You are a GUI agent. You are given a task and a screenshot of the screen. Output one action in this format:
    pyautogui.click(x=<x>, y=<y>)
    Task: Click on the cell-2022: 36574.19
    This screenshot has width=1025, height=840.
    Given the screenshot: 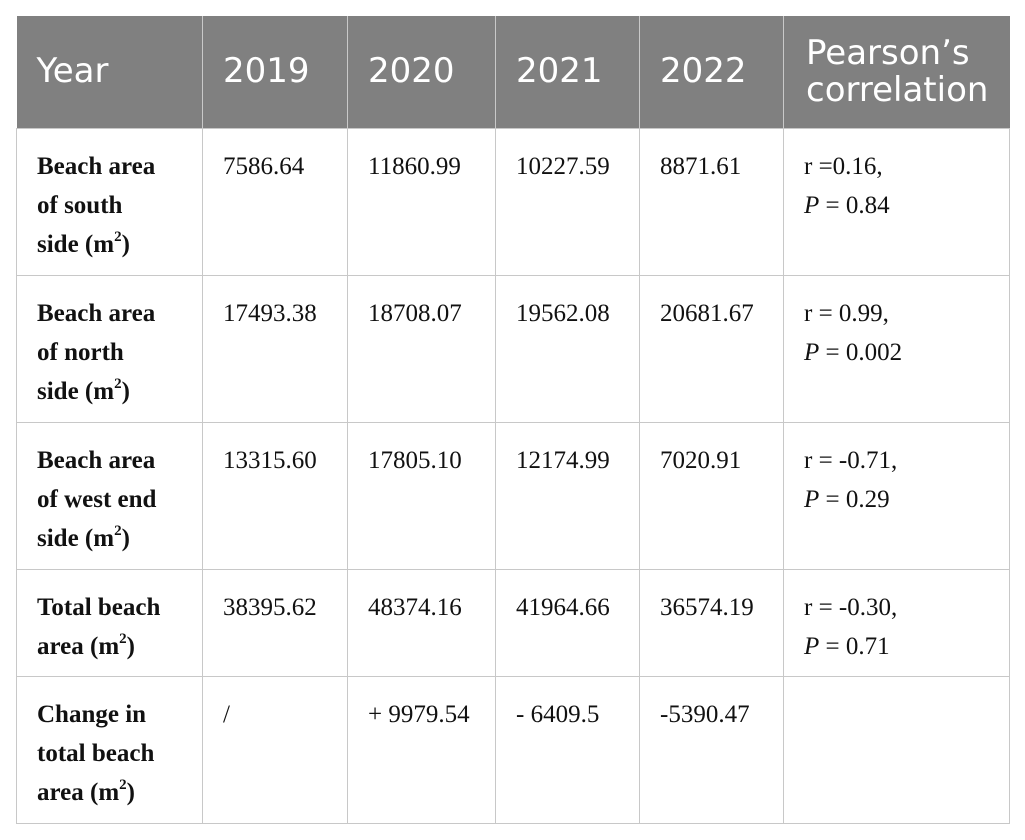 What is the action you would take?
    pyautogui.click(x=711, y=623)
    